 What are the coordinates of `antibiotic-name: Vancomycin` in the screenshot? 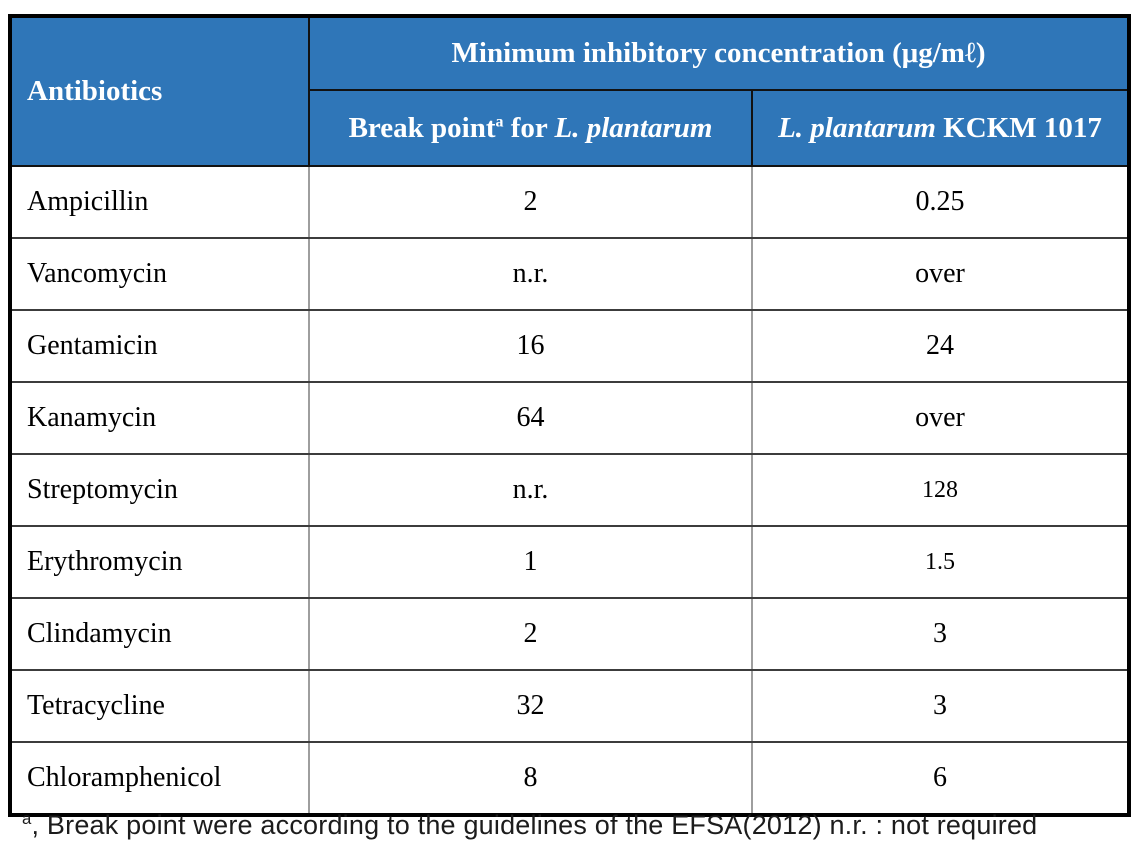 It's located at (160, 274).